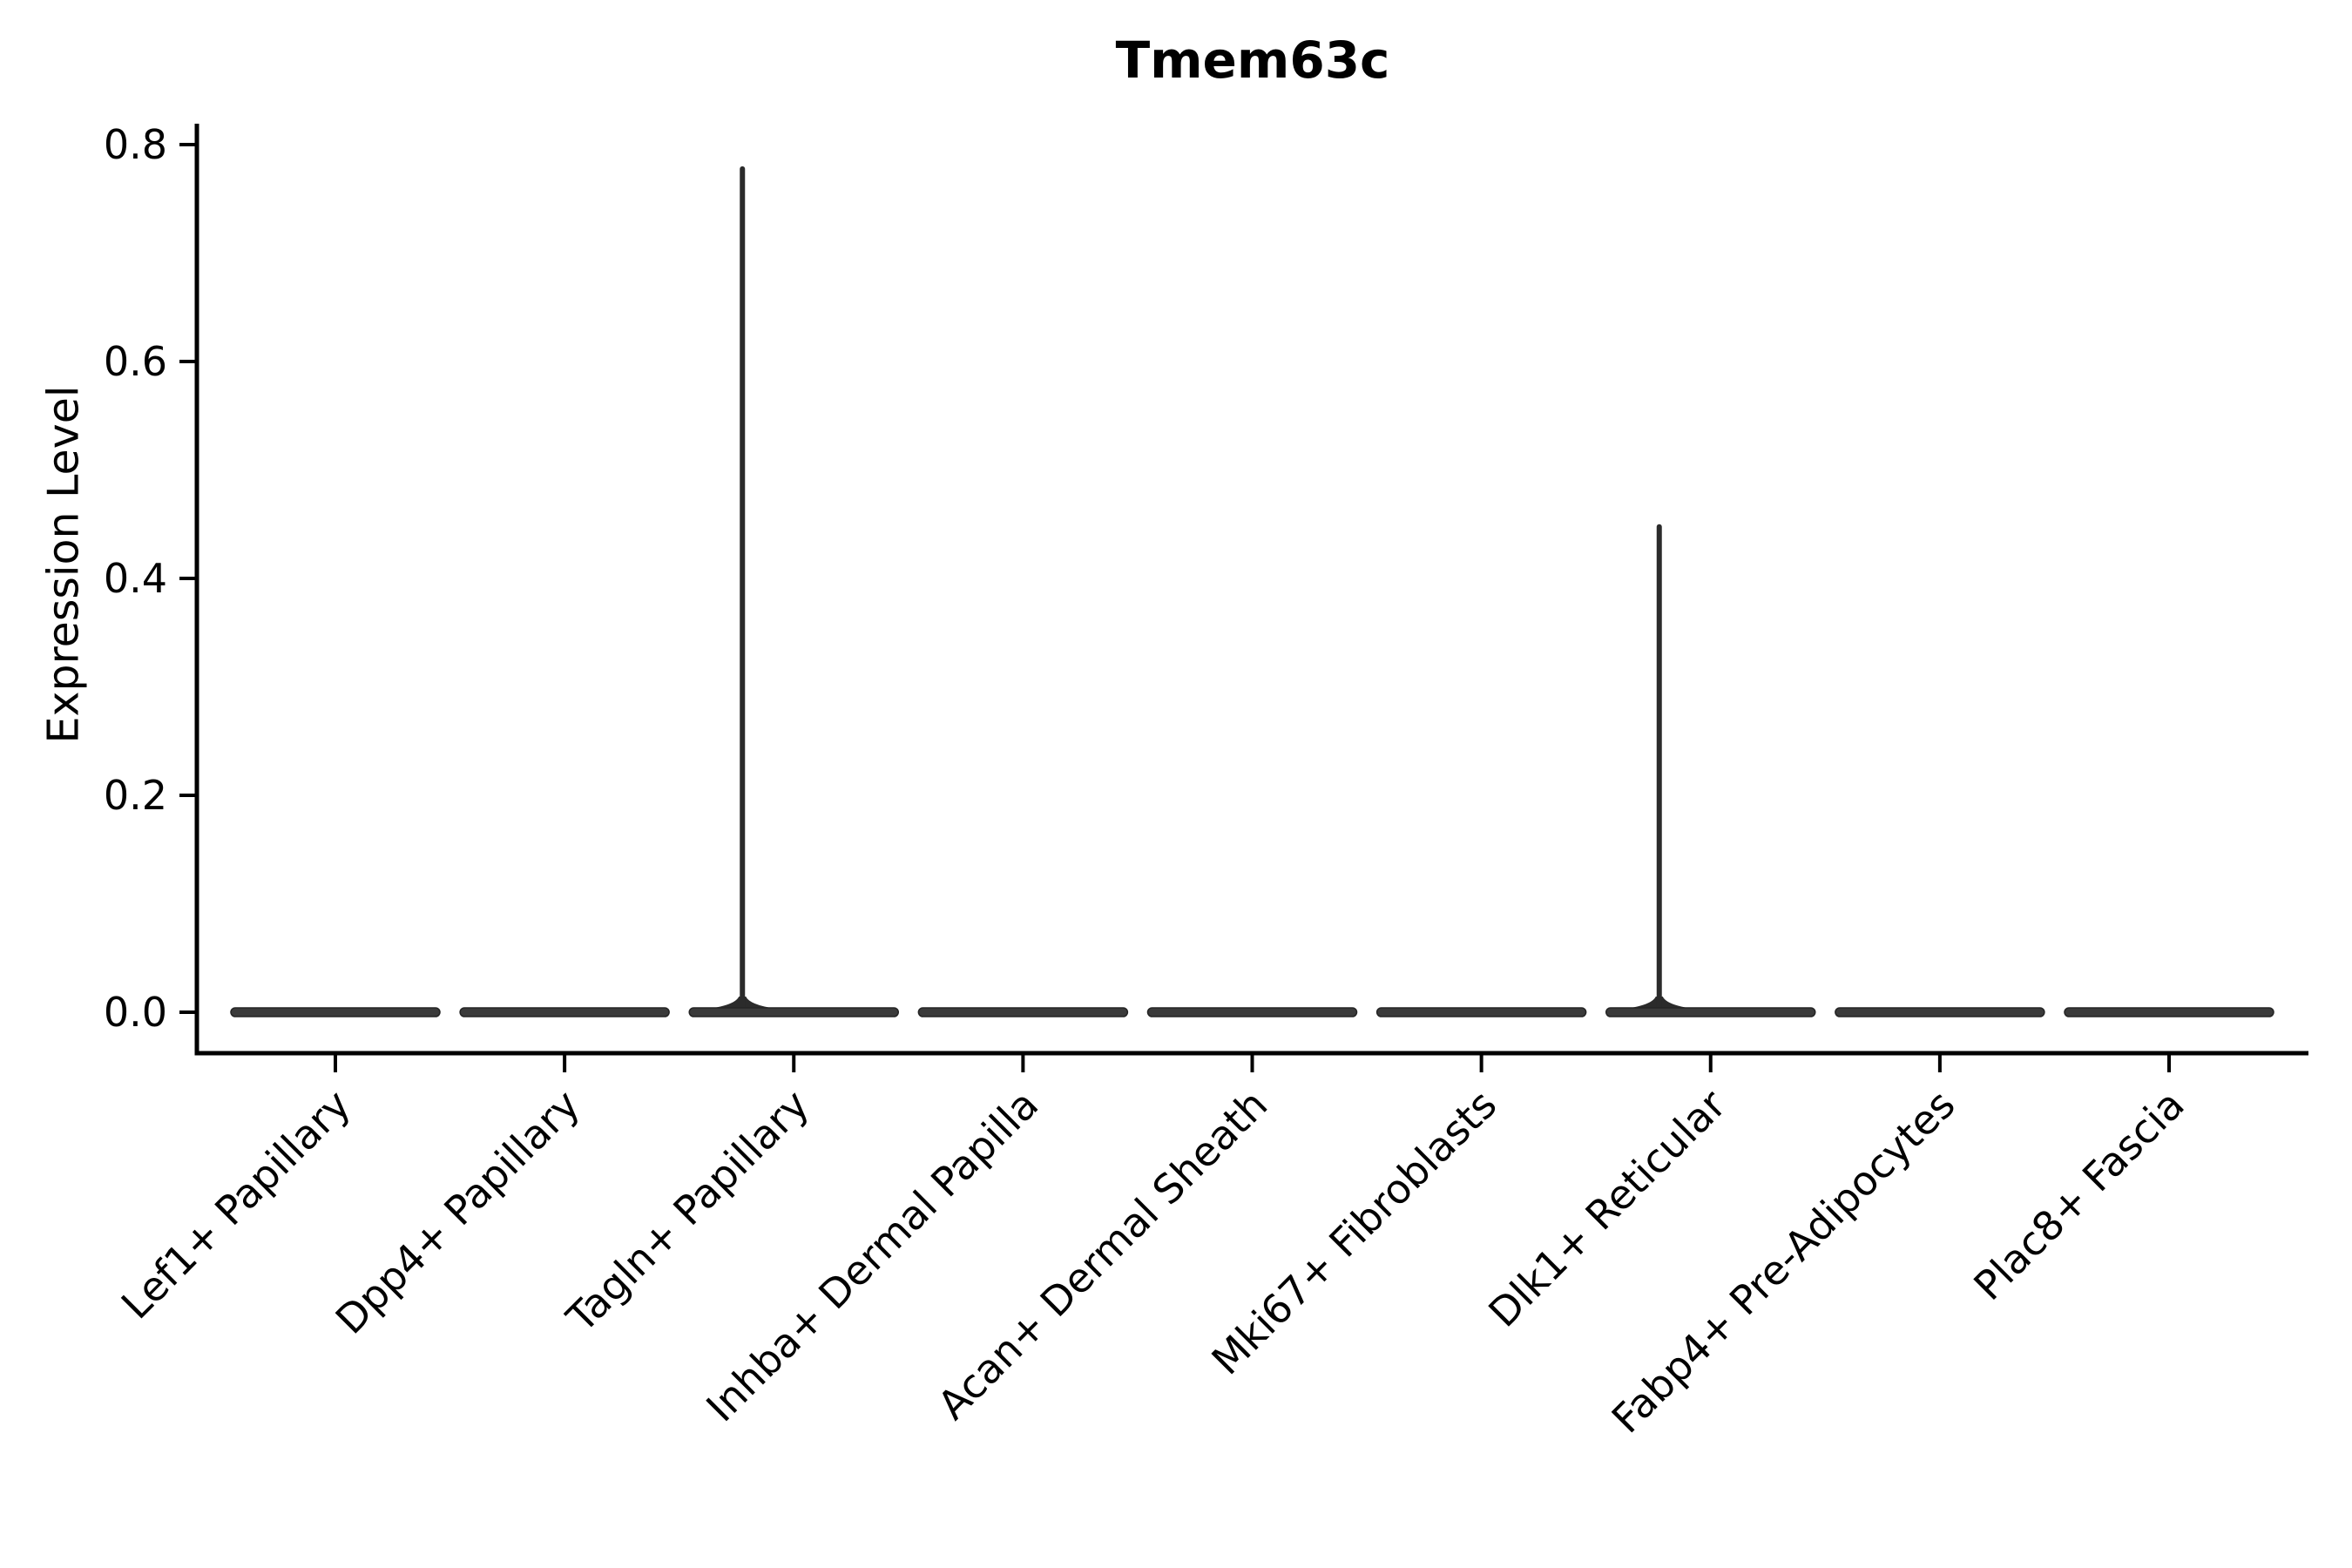  What do you see at coordinates (135, 795) in the screenshot?
I see `y-tick-label: 0.2` at bounding box center [135, 795].